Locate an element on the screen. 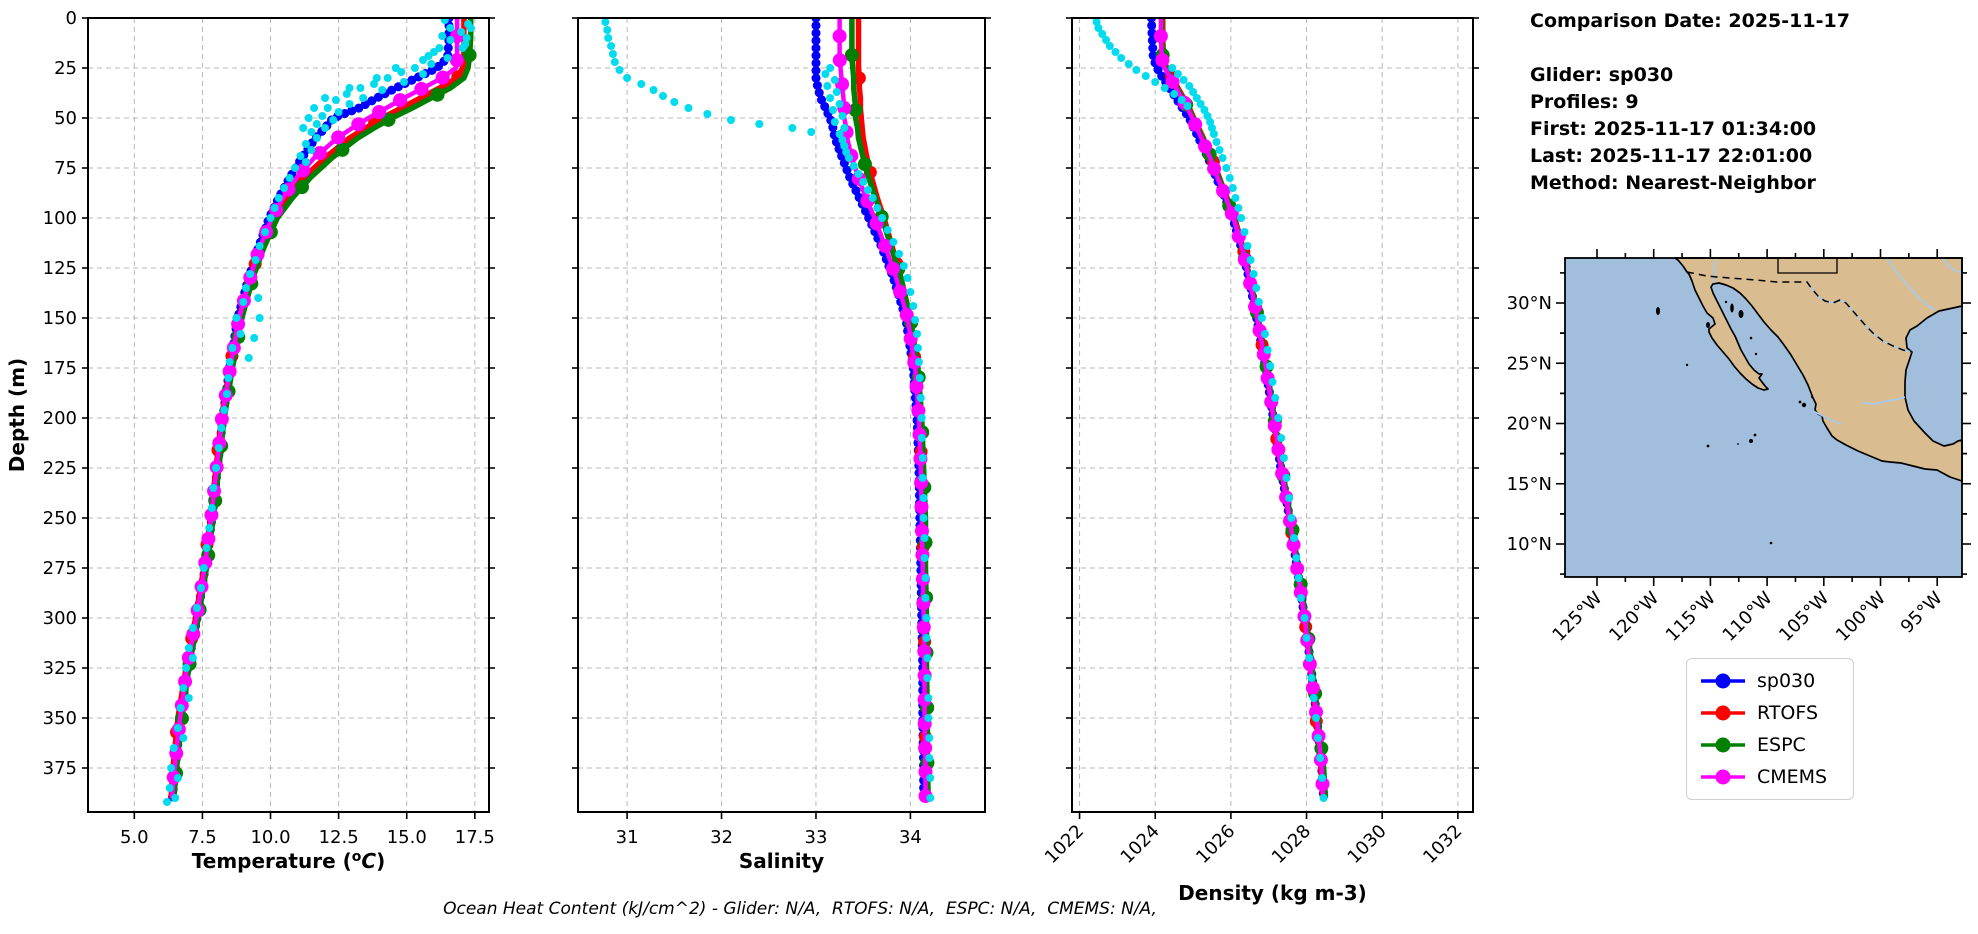  svg-text: 1022 is located at coordinates (1064, 844).